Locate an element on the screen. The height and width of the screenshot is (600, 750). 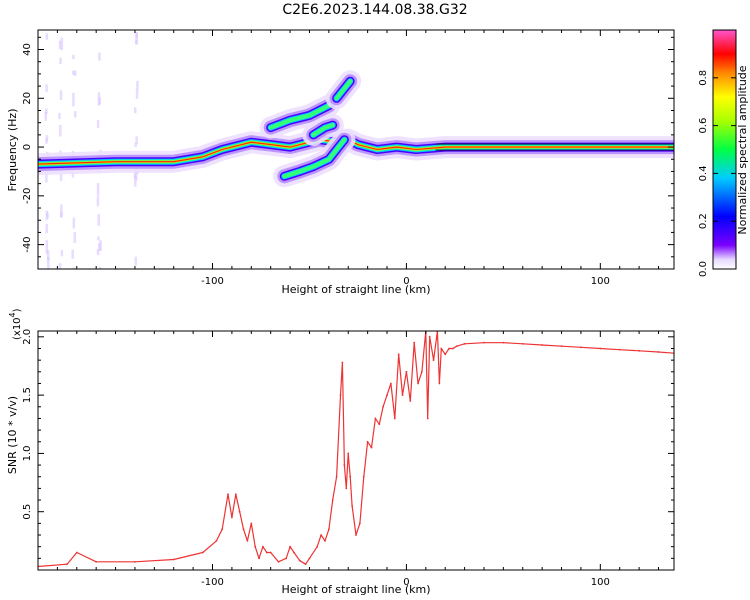
colorbar-tick-label: 0.0 is located at coordinates (703, 269).